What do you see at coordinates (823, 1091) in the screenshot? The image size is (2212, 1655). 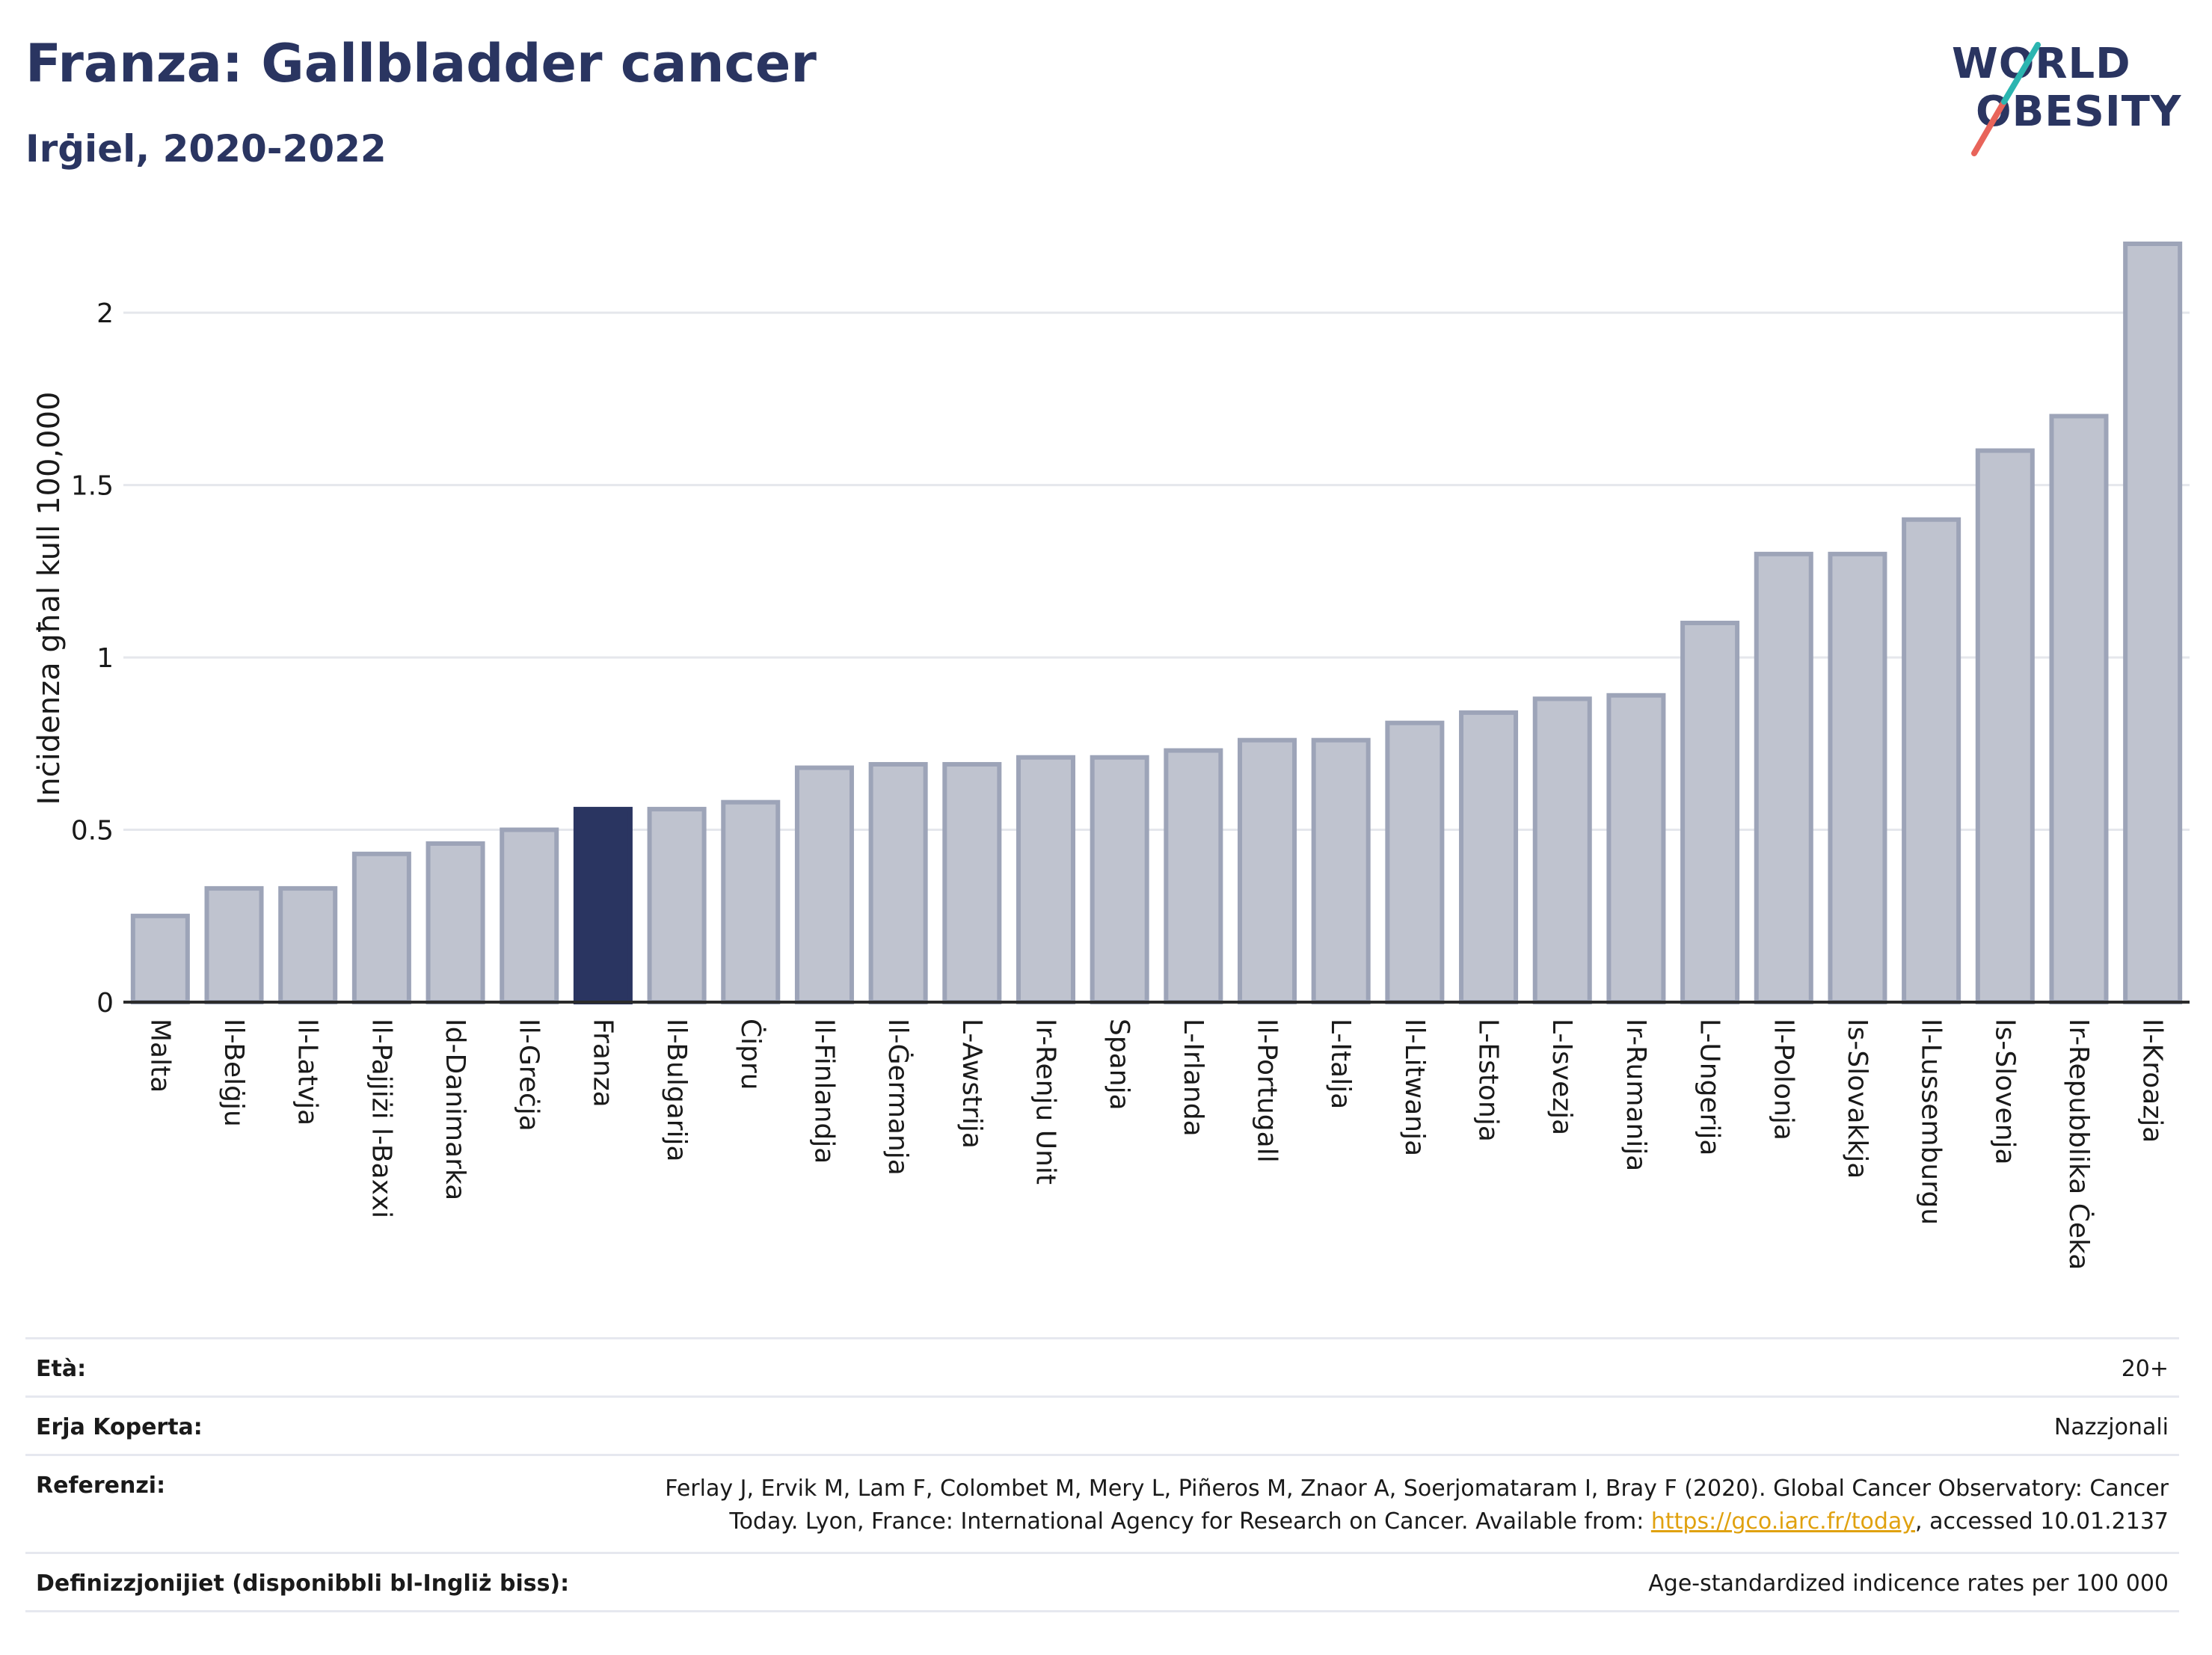 I see `x-tick-label: Il-Finlandja` at bounding box center [823, 1091].